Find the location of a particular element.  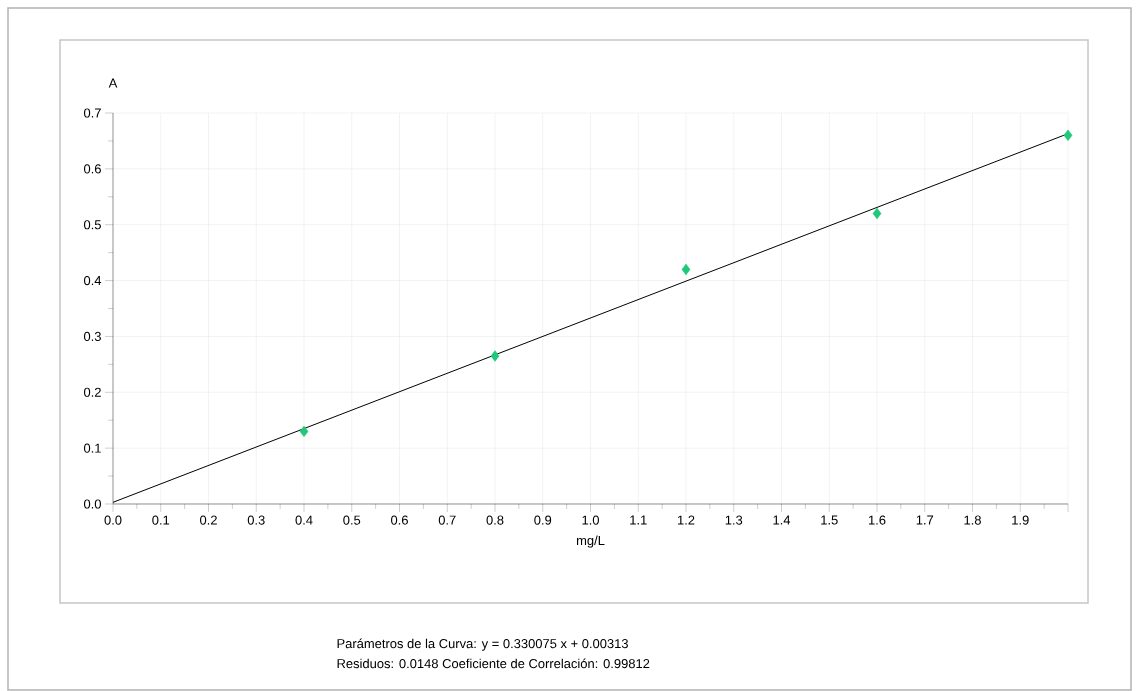

y-tick-label: 0.6 is located at coordinates (92, 169).